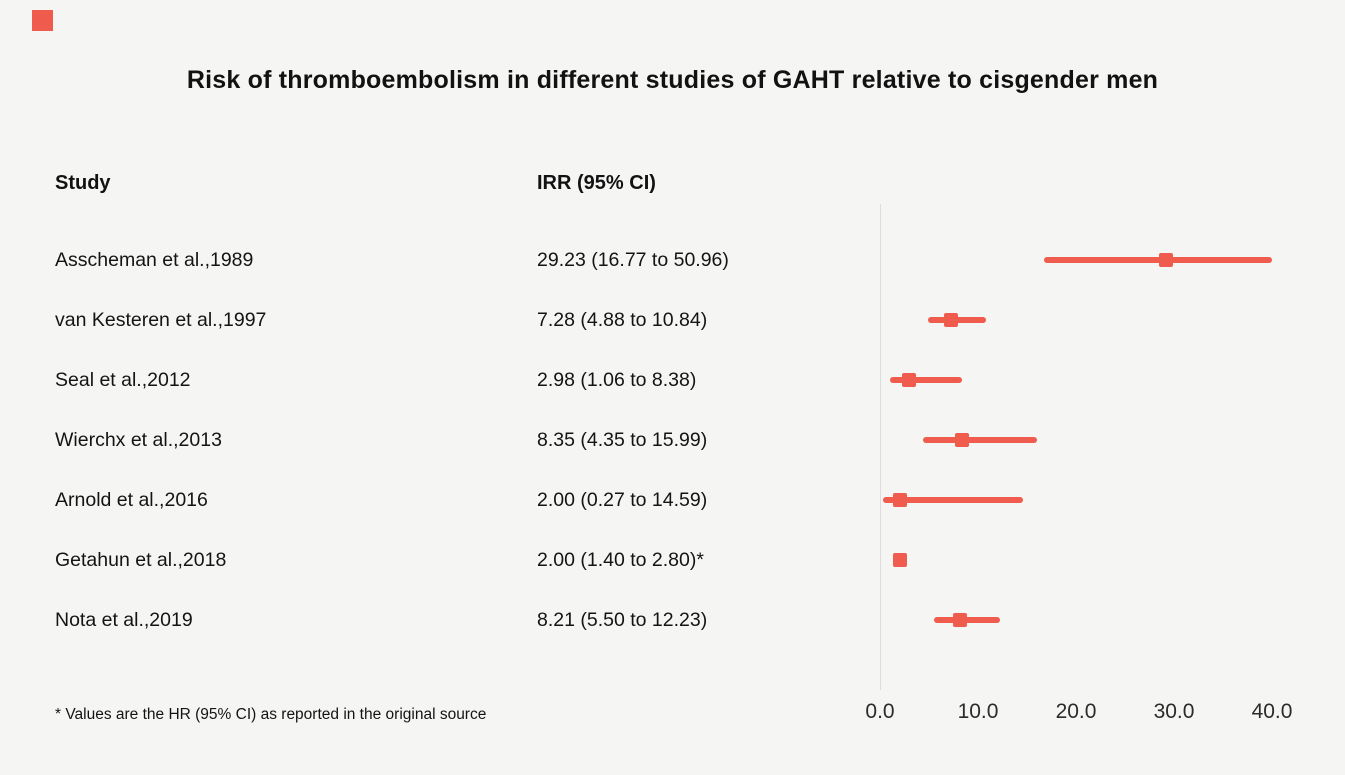  I want to click on x-axis-tick-label: 30.0, so click(1174, 711).